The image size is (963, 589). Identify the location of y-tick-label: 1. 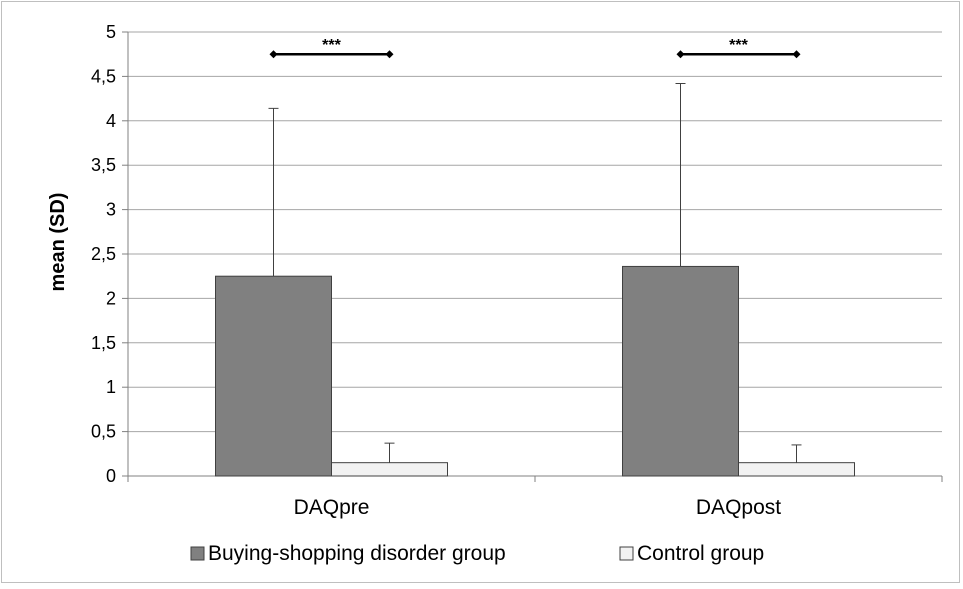
(111, 387).